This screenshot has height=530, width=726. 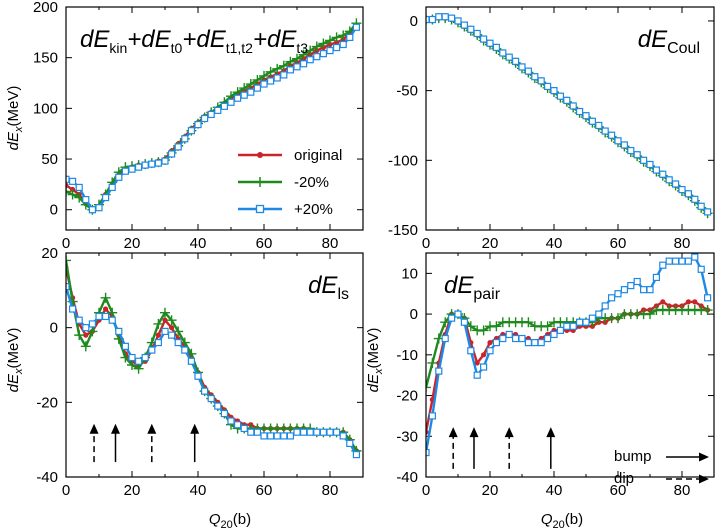 I want to click on x-tick-label: 40, so click(x=554, y=243).